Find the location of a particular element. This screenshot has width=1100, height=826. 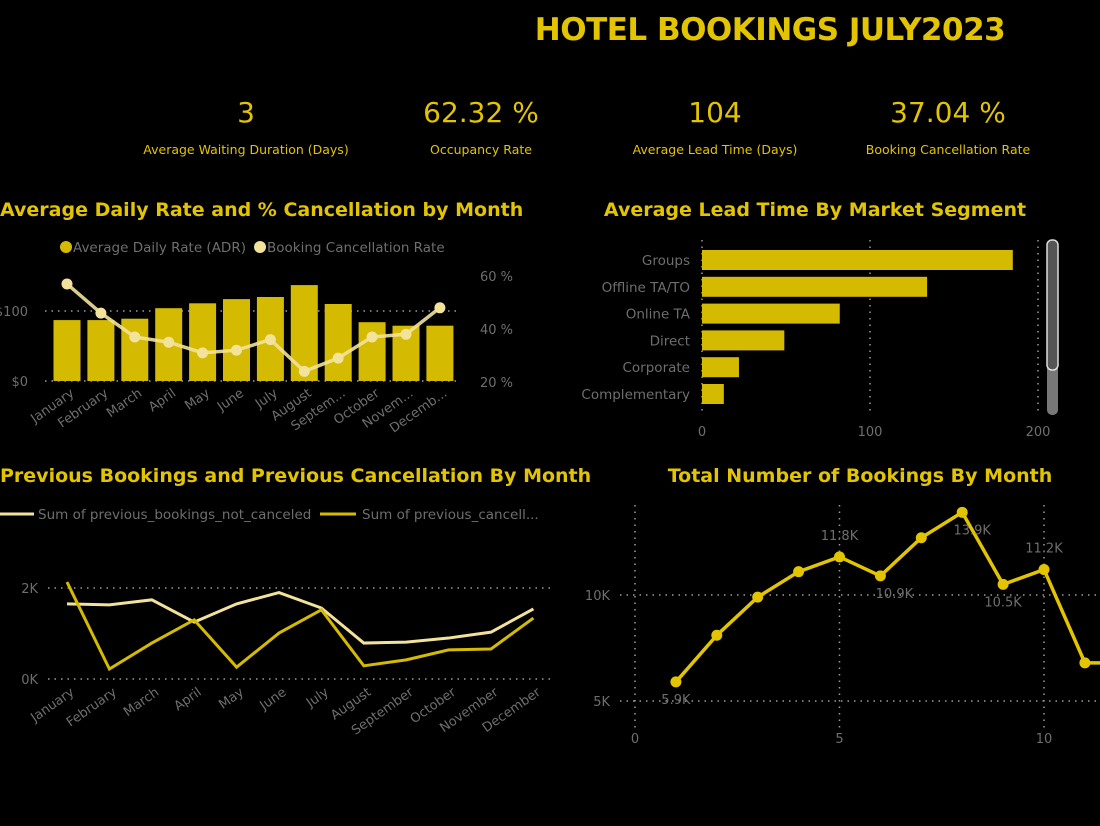

axis-label: Sum of previous_bookings_not_canceled is located at coordinates (174, 515).